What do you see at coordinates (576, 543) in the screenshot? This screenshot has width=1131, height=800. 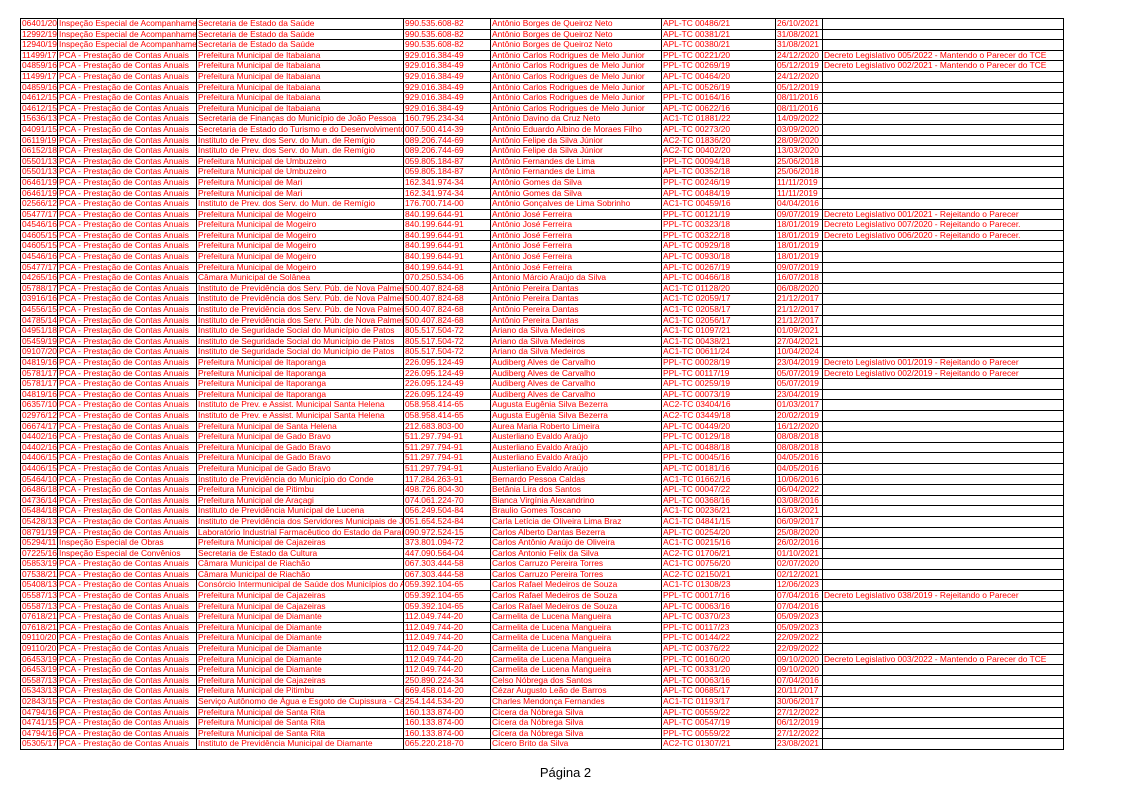 I see `responsible: Carlos Antônio Araújo de Oliveira` at bounding box center [576, 543].